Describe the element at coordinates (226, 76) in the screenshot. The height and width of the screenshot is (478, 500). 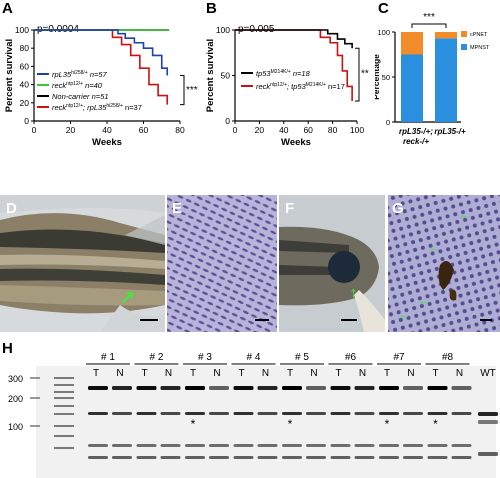
I see `y-tick-label: 50` at that location.